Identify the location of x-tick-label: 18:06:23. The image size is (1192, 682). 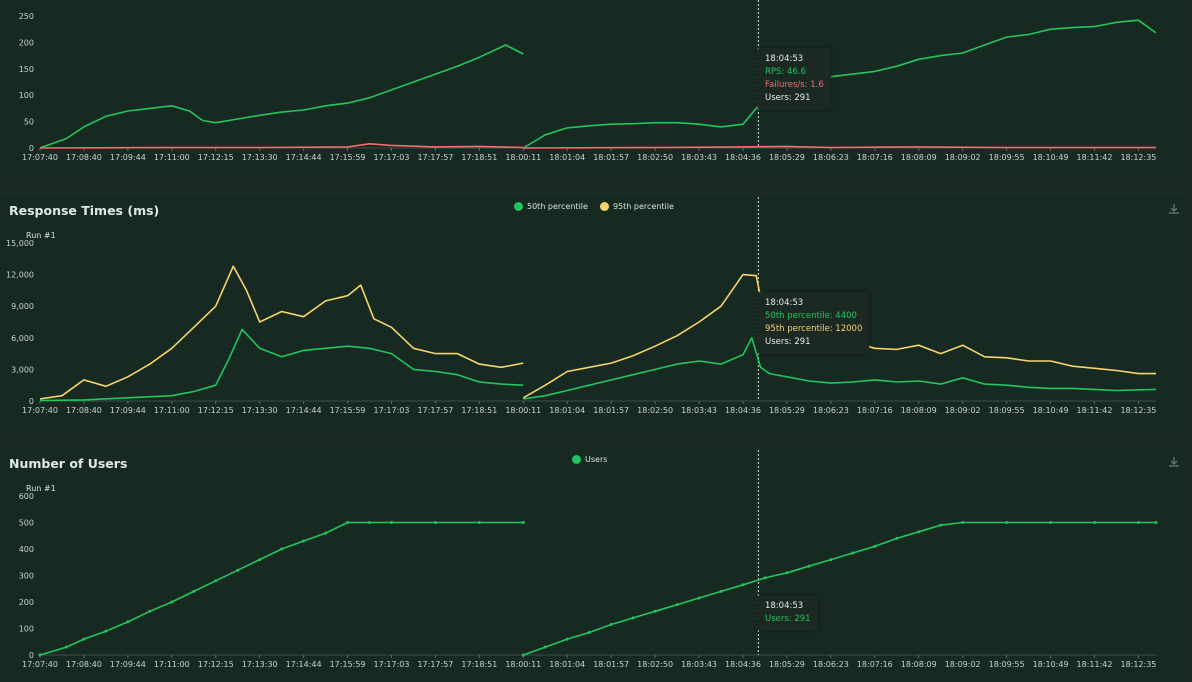
(831, 157).